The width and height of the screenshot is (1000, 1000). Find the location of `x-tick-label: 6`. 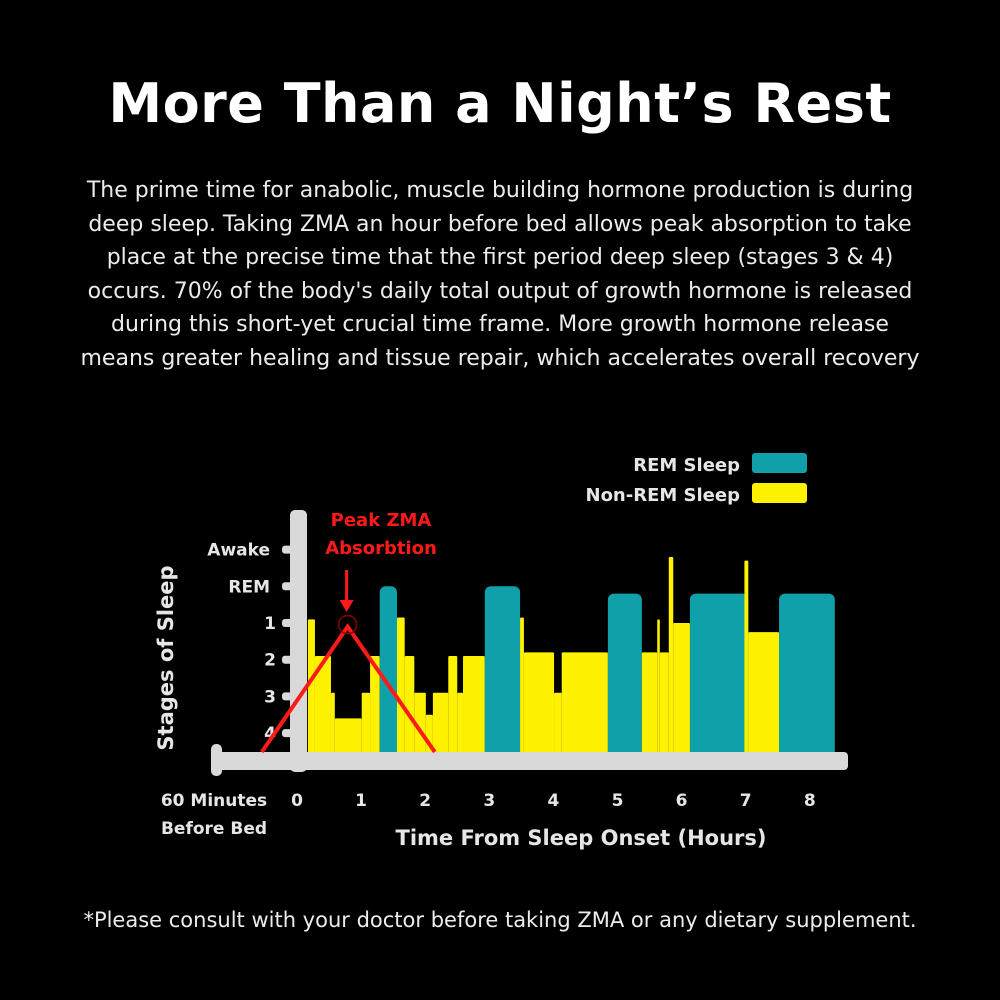

x-tick-label: 6 is located at coordinates (682, 801).